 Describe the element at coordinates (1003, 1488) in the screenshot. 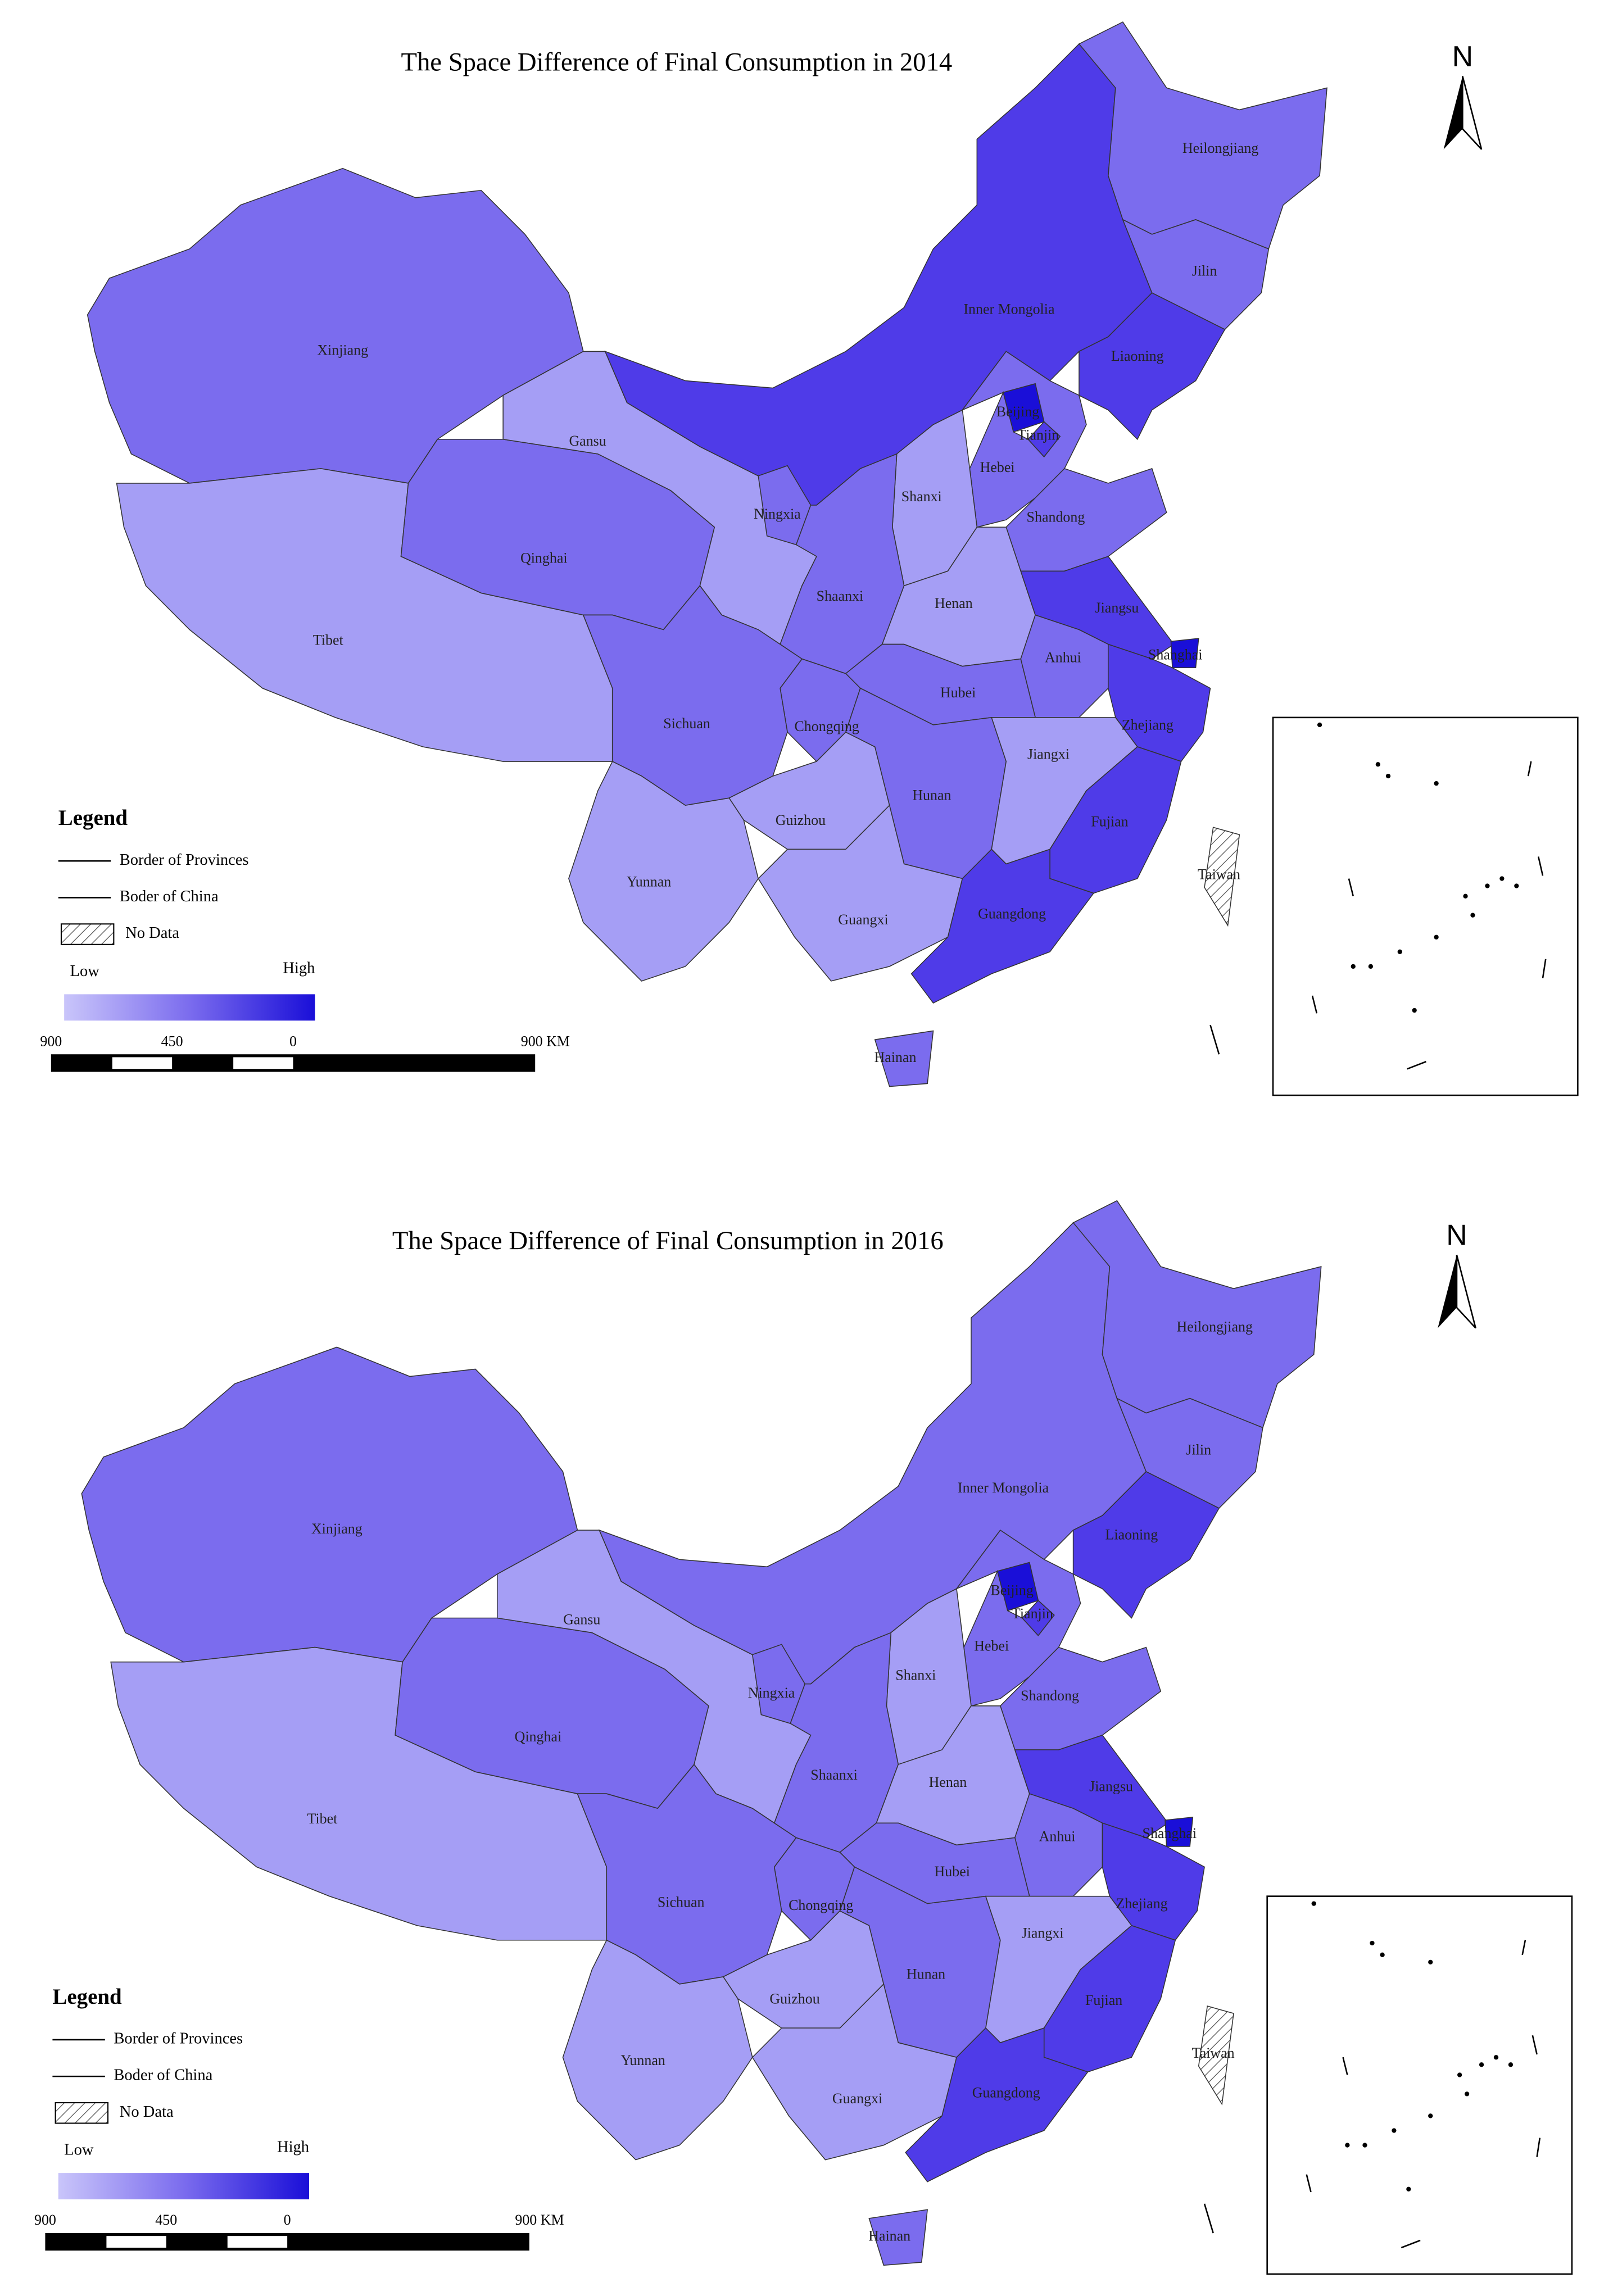

I see `province-label: Inner Mongolia` at that location.